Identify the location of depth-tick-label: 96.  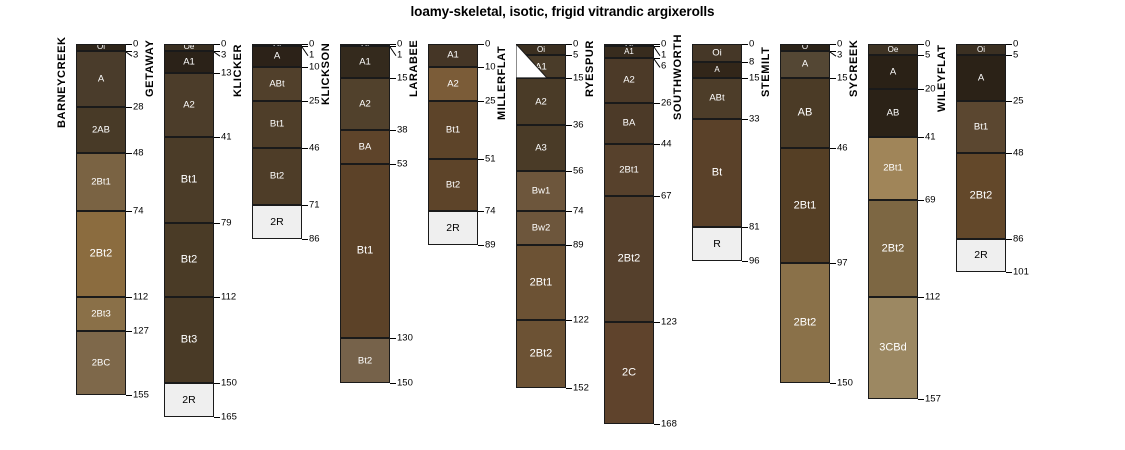
(754, 261).